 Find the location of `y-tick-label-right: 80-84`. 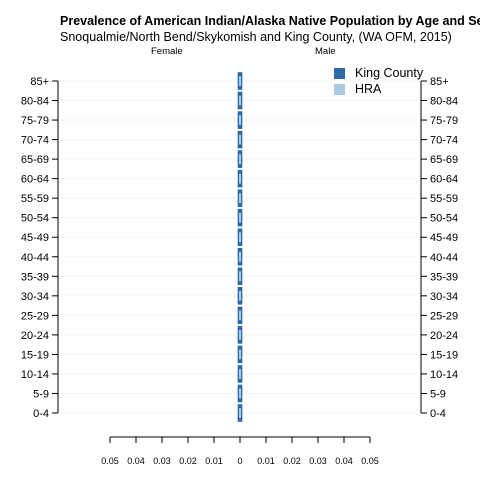

y-tick-label-right: 80-84 is located at coordinates (444, 102).